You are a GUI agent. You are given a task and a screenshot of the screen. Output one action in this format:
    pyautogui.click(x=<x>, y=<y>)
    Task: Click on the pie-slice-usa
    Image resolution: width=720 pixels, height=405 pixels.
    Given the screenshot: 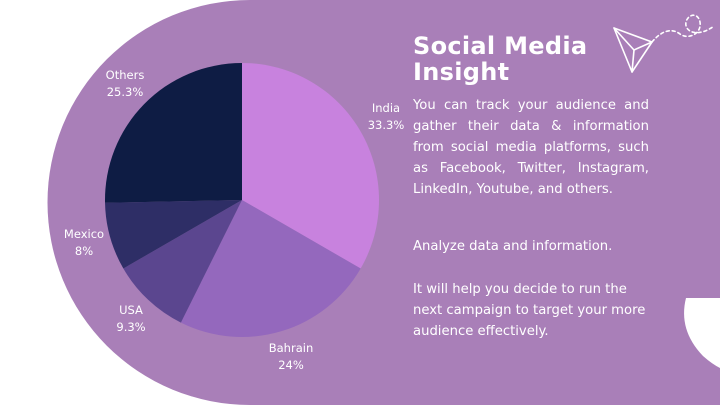 What is the action you would take?
    pyautogui.click(x=182, y=261)
    